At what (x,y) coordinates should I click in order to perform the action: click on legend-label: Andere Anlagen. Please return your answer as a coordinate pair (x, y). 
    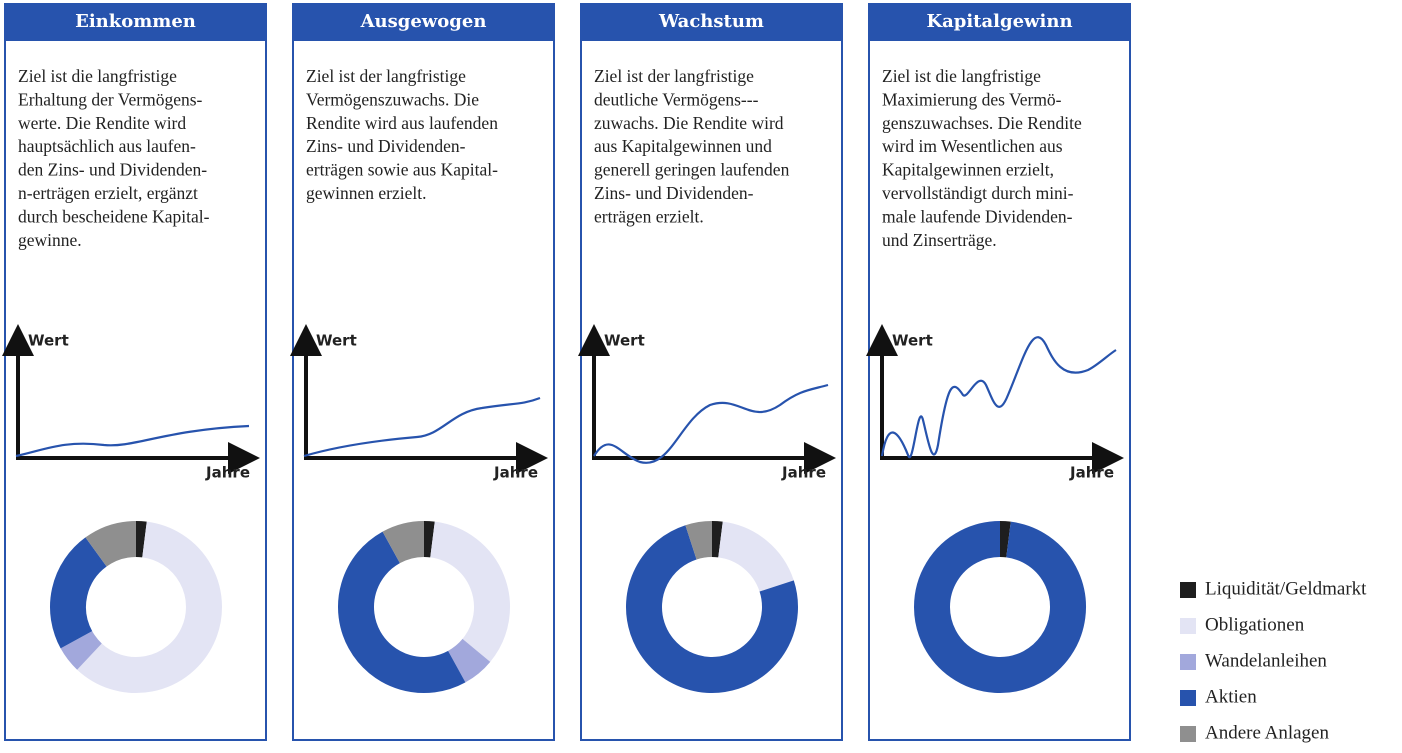
    Looking at the image, I should click on (1267, 732).